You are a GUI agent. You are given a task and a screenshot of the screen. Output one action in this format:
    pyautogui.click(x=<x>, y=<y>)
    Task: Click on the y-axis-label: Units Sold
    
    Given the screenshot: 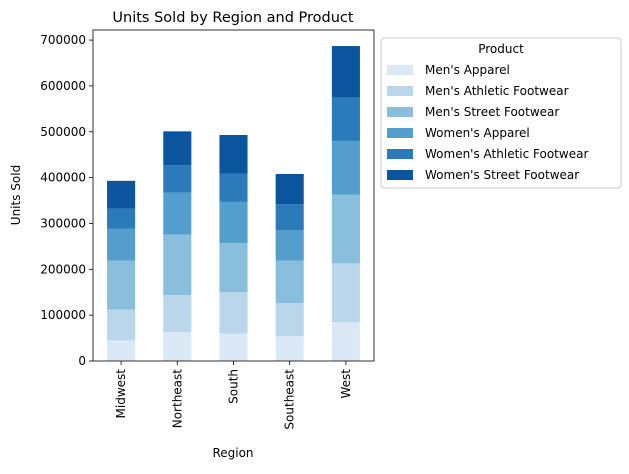 What is the action you would take?
    pyautogui.click(x=16, y=195)
    